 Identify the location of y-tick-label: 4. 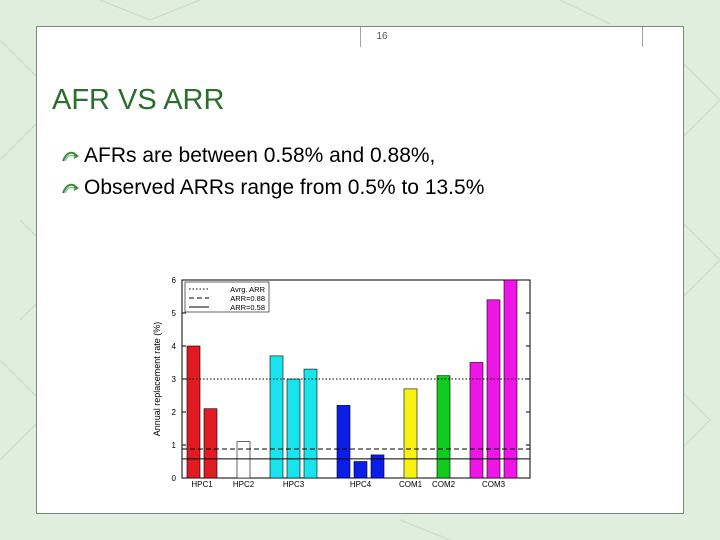
(174, 346).